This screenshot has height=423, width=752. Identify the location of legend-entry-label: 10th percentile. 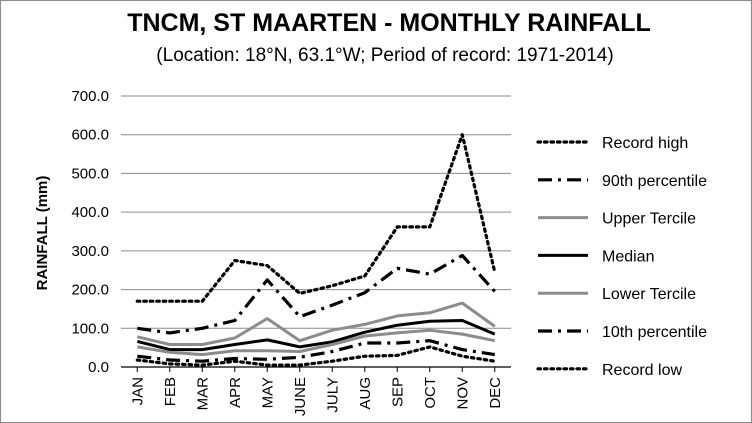
(654, 332).